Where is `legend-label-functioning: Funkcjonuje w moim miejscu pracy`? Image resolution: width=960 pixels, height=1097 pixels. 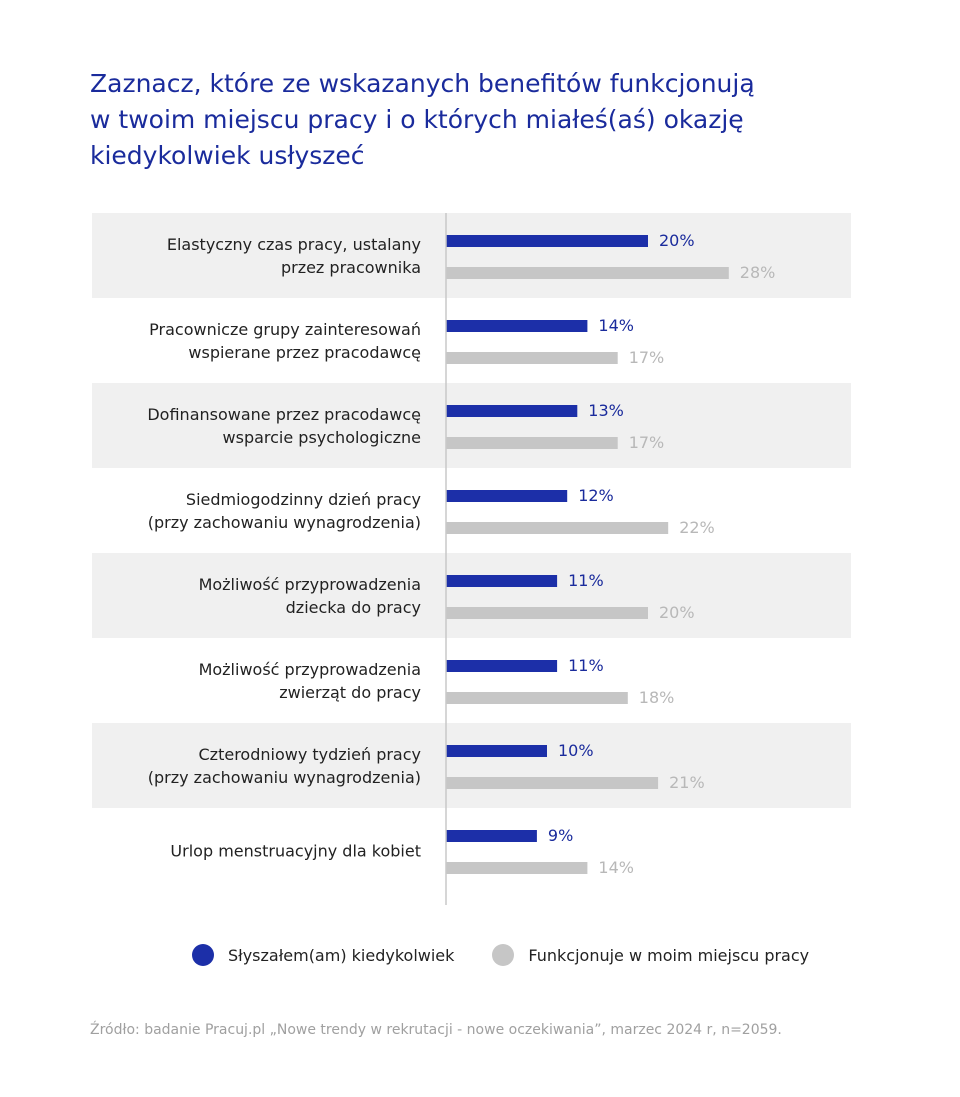
legend-label-functioning: Funkcjonuje w moim miejscu pracy is located at coordinates (669, 955).